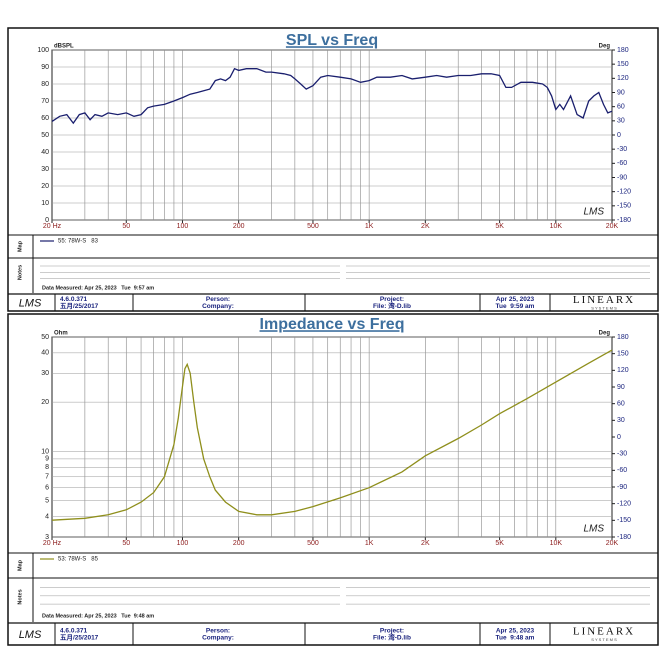 Image resolution: width=669 pixels, height=669 pixels. Describe the element at coordinates (332, 40) in the screenshot. I see `chart-title: SPL vs Freq` at that location.